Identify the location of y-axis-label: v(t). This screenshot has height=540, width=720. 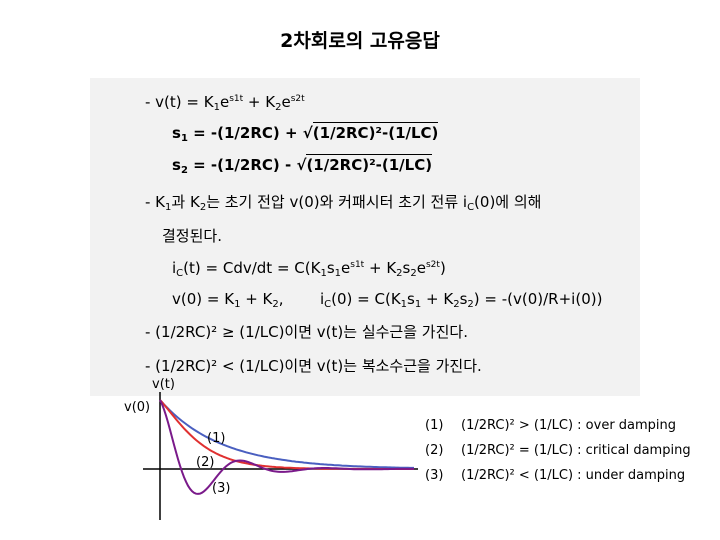
(163, 384).